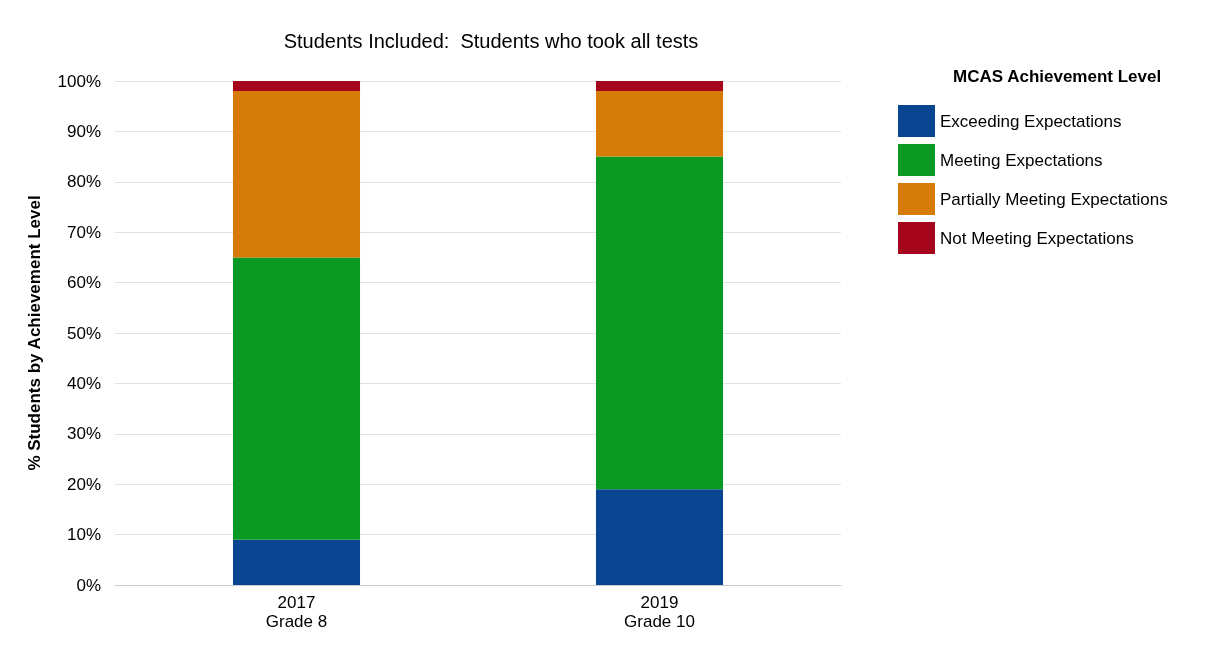 This screenshot has height=668, width=1219. I want to click on y-tick-label: 30%, so click(83, 434).